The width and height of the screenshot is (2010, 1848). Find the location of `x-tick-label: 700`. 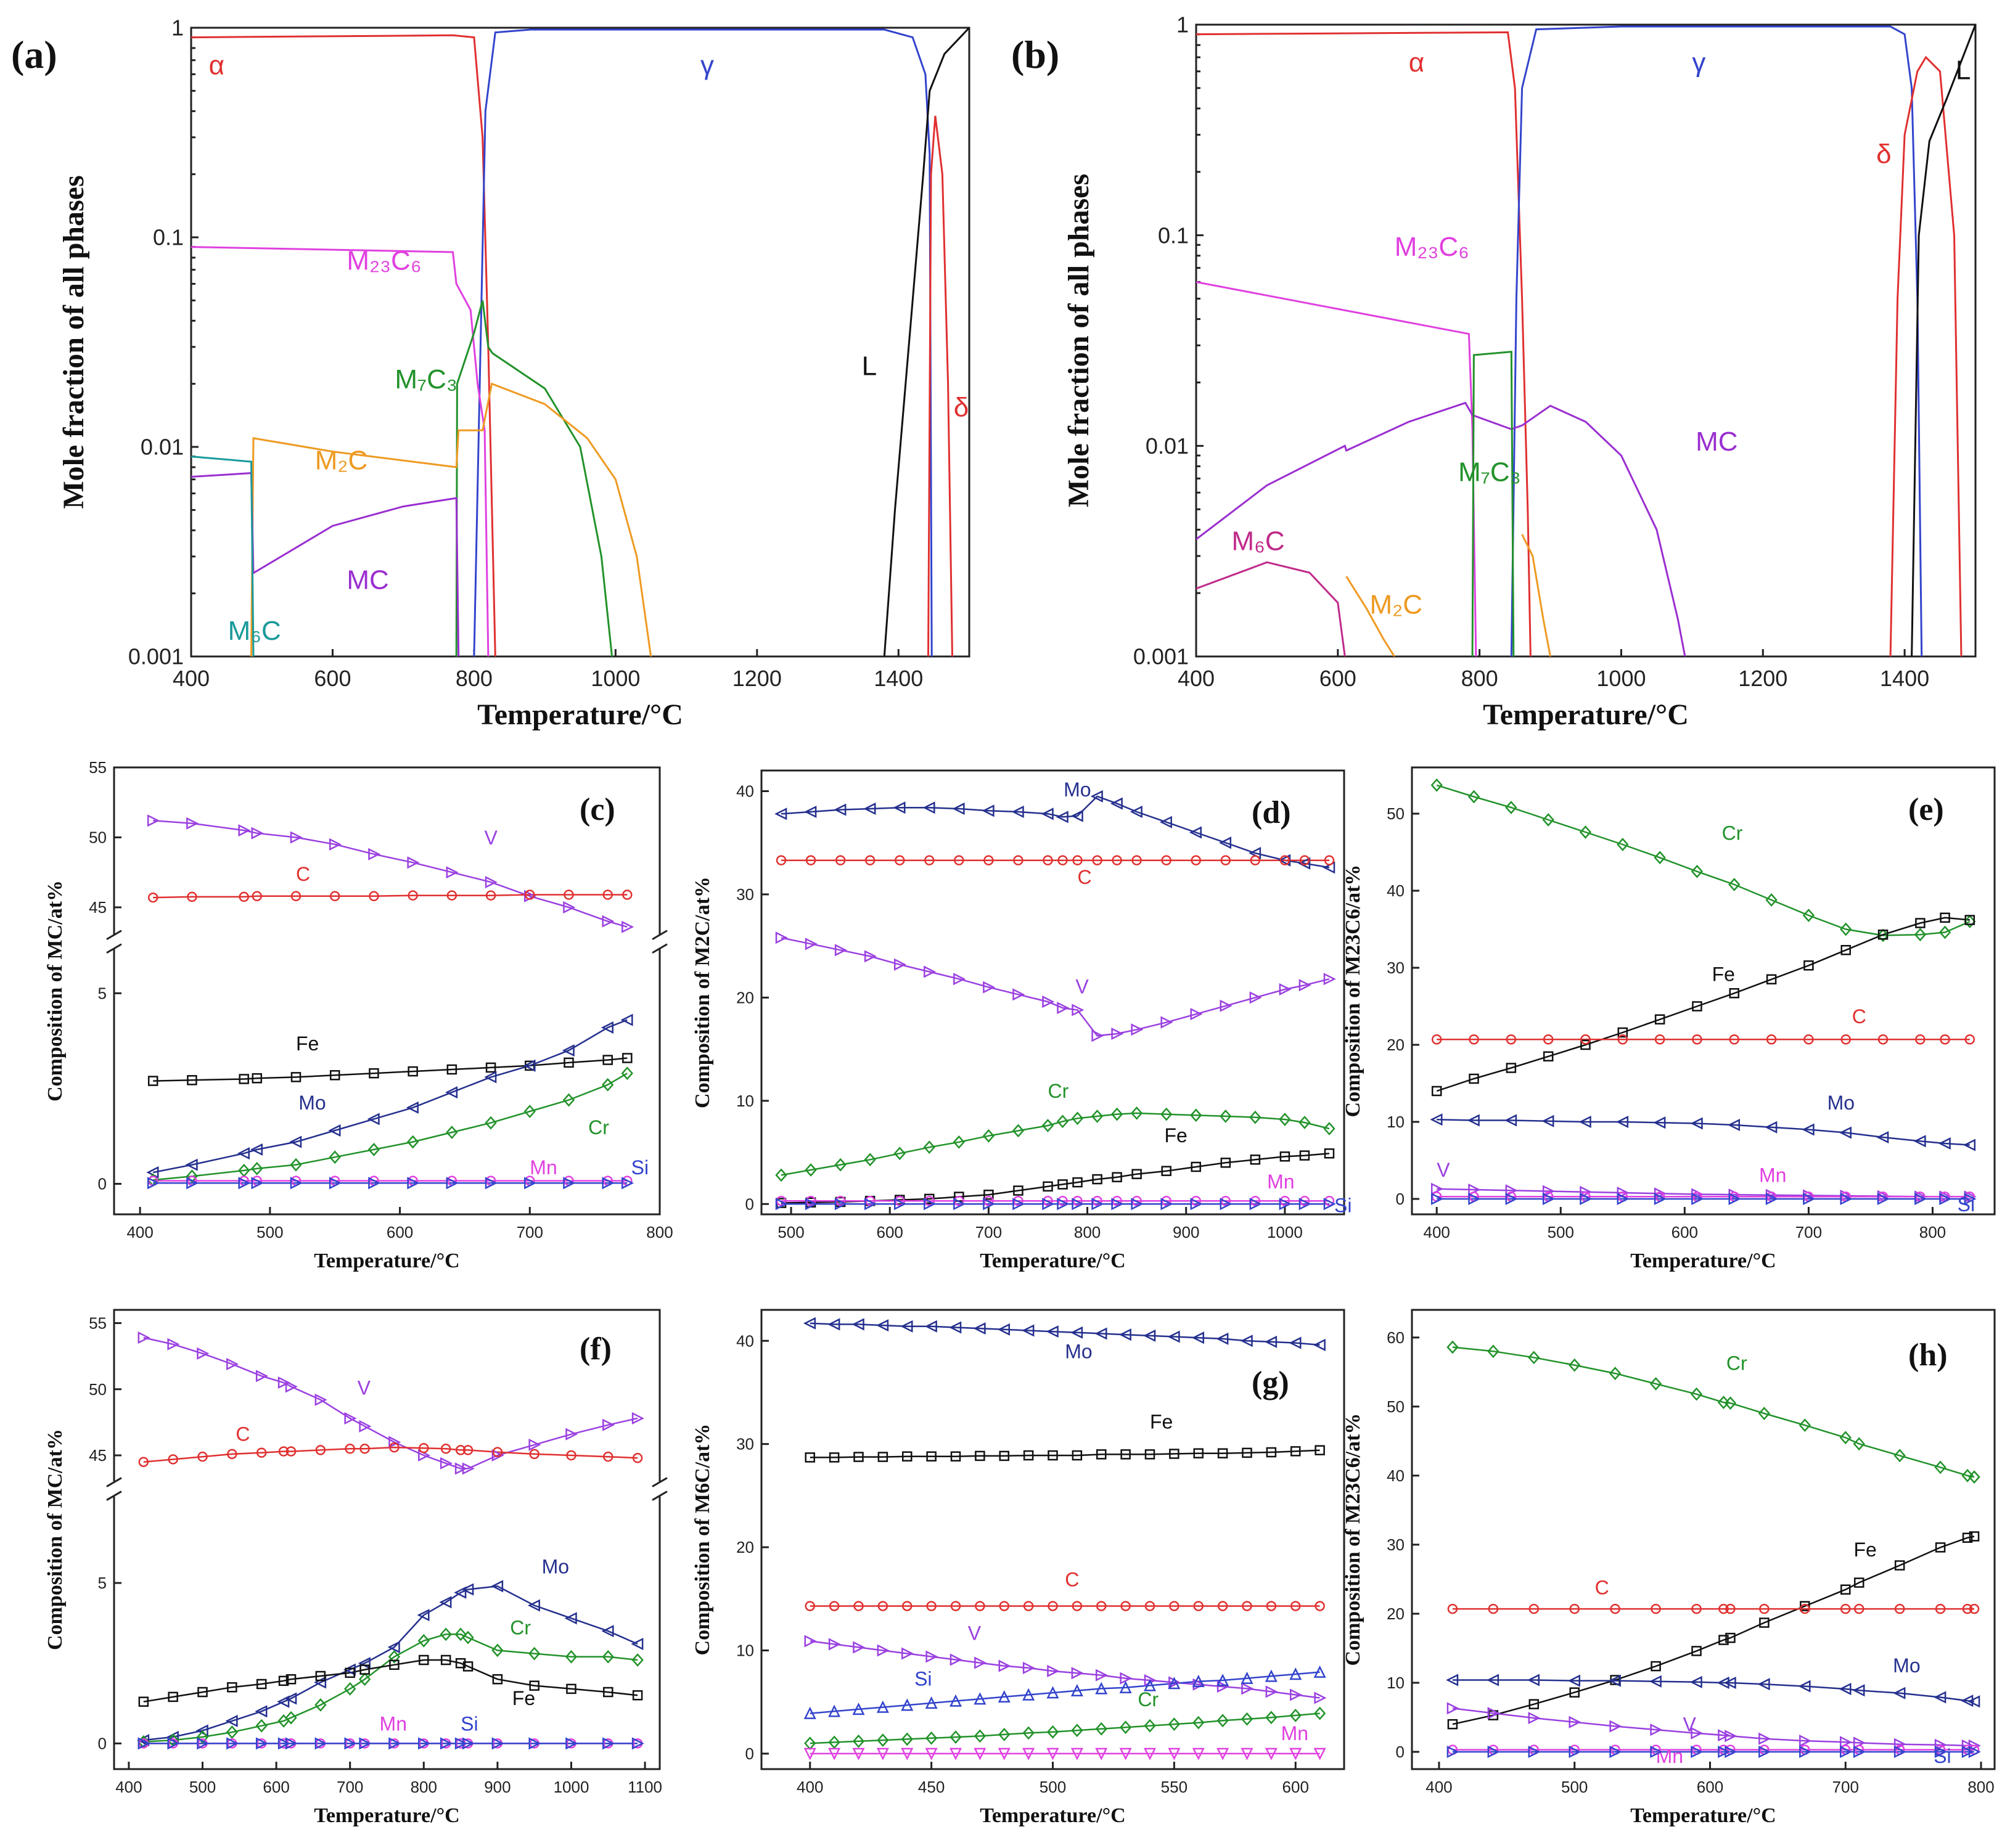

x-tick-label: 700 is located at coordinates (988, 1232).